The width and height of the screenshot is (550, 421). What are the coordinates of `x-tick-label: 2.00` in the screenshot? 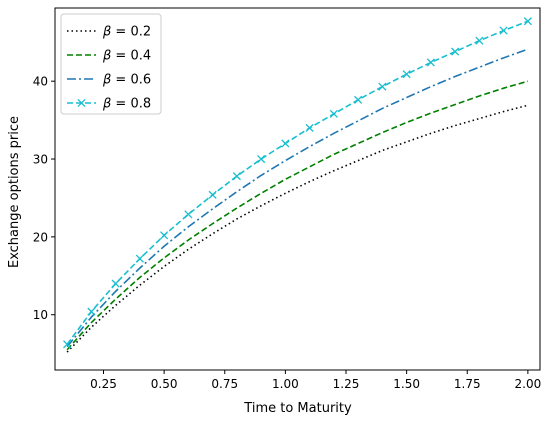 It's located at (528, 384).